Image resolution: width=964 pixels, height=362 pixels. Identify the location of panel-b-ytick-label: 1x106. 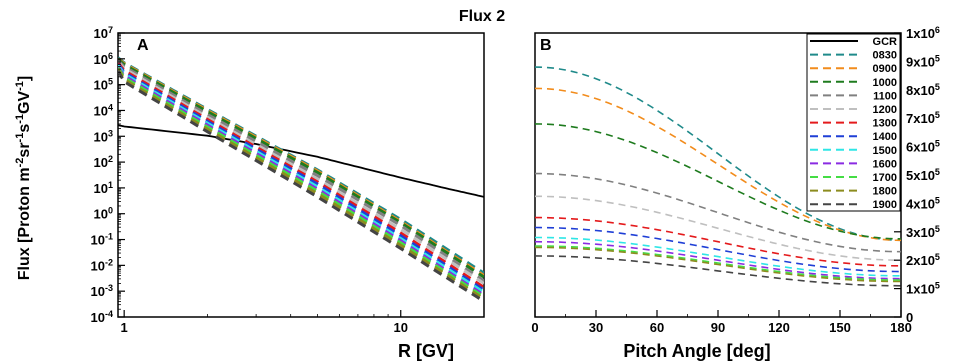
(923, 33).